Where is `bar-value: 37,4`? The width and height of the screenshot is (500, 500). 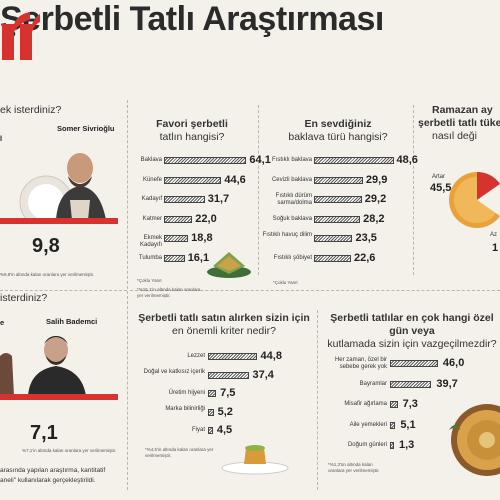
bar-value: 37,4 is located at coordinates (263, 374).